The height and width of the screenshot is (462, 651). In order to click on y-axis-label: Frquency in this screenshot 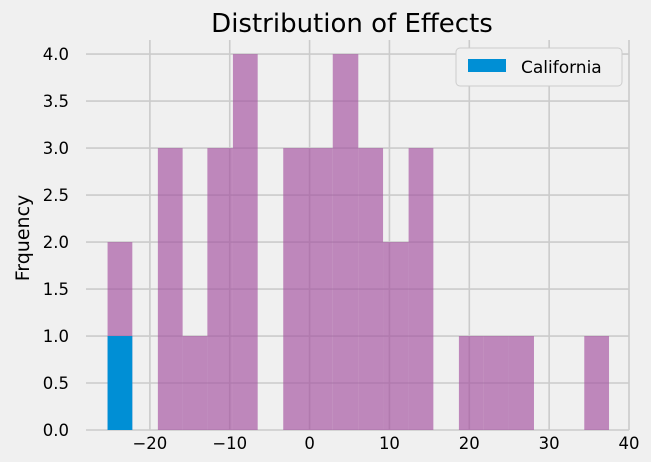, I will do `click(23, 238)`.